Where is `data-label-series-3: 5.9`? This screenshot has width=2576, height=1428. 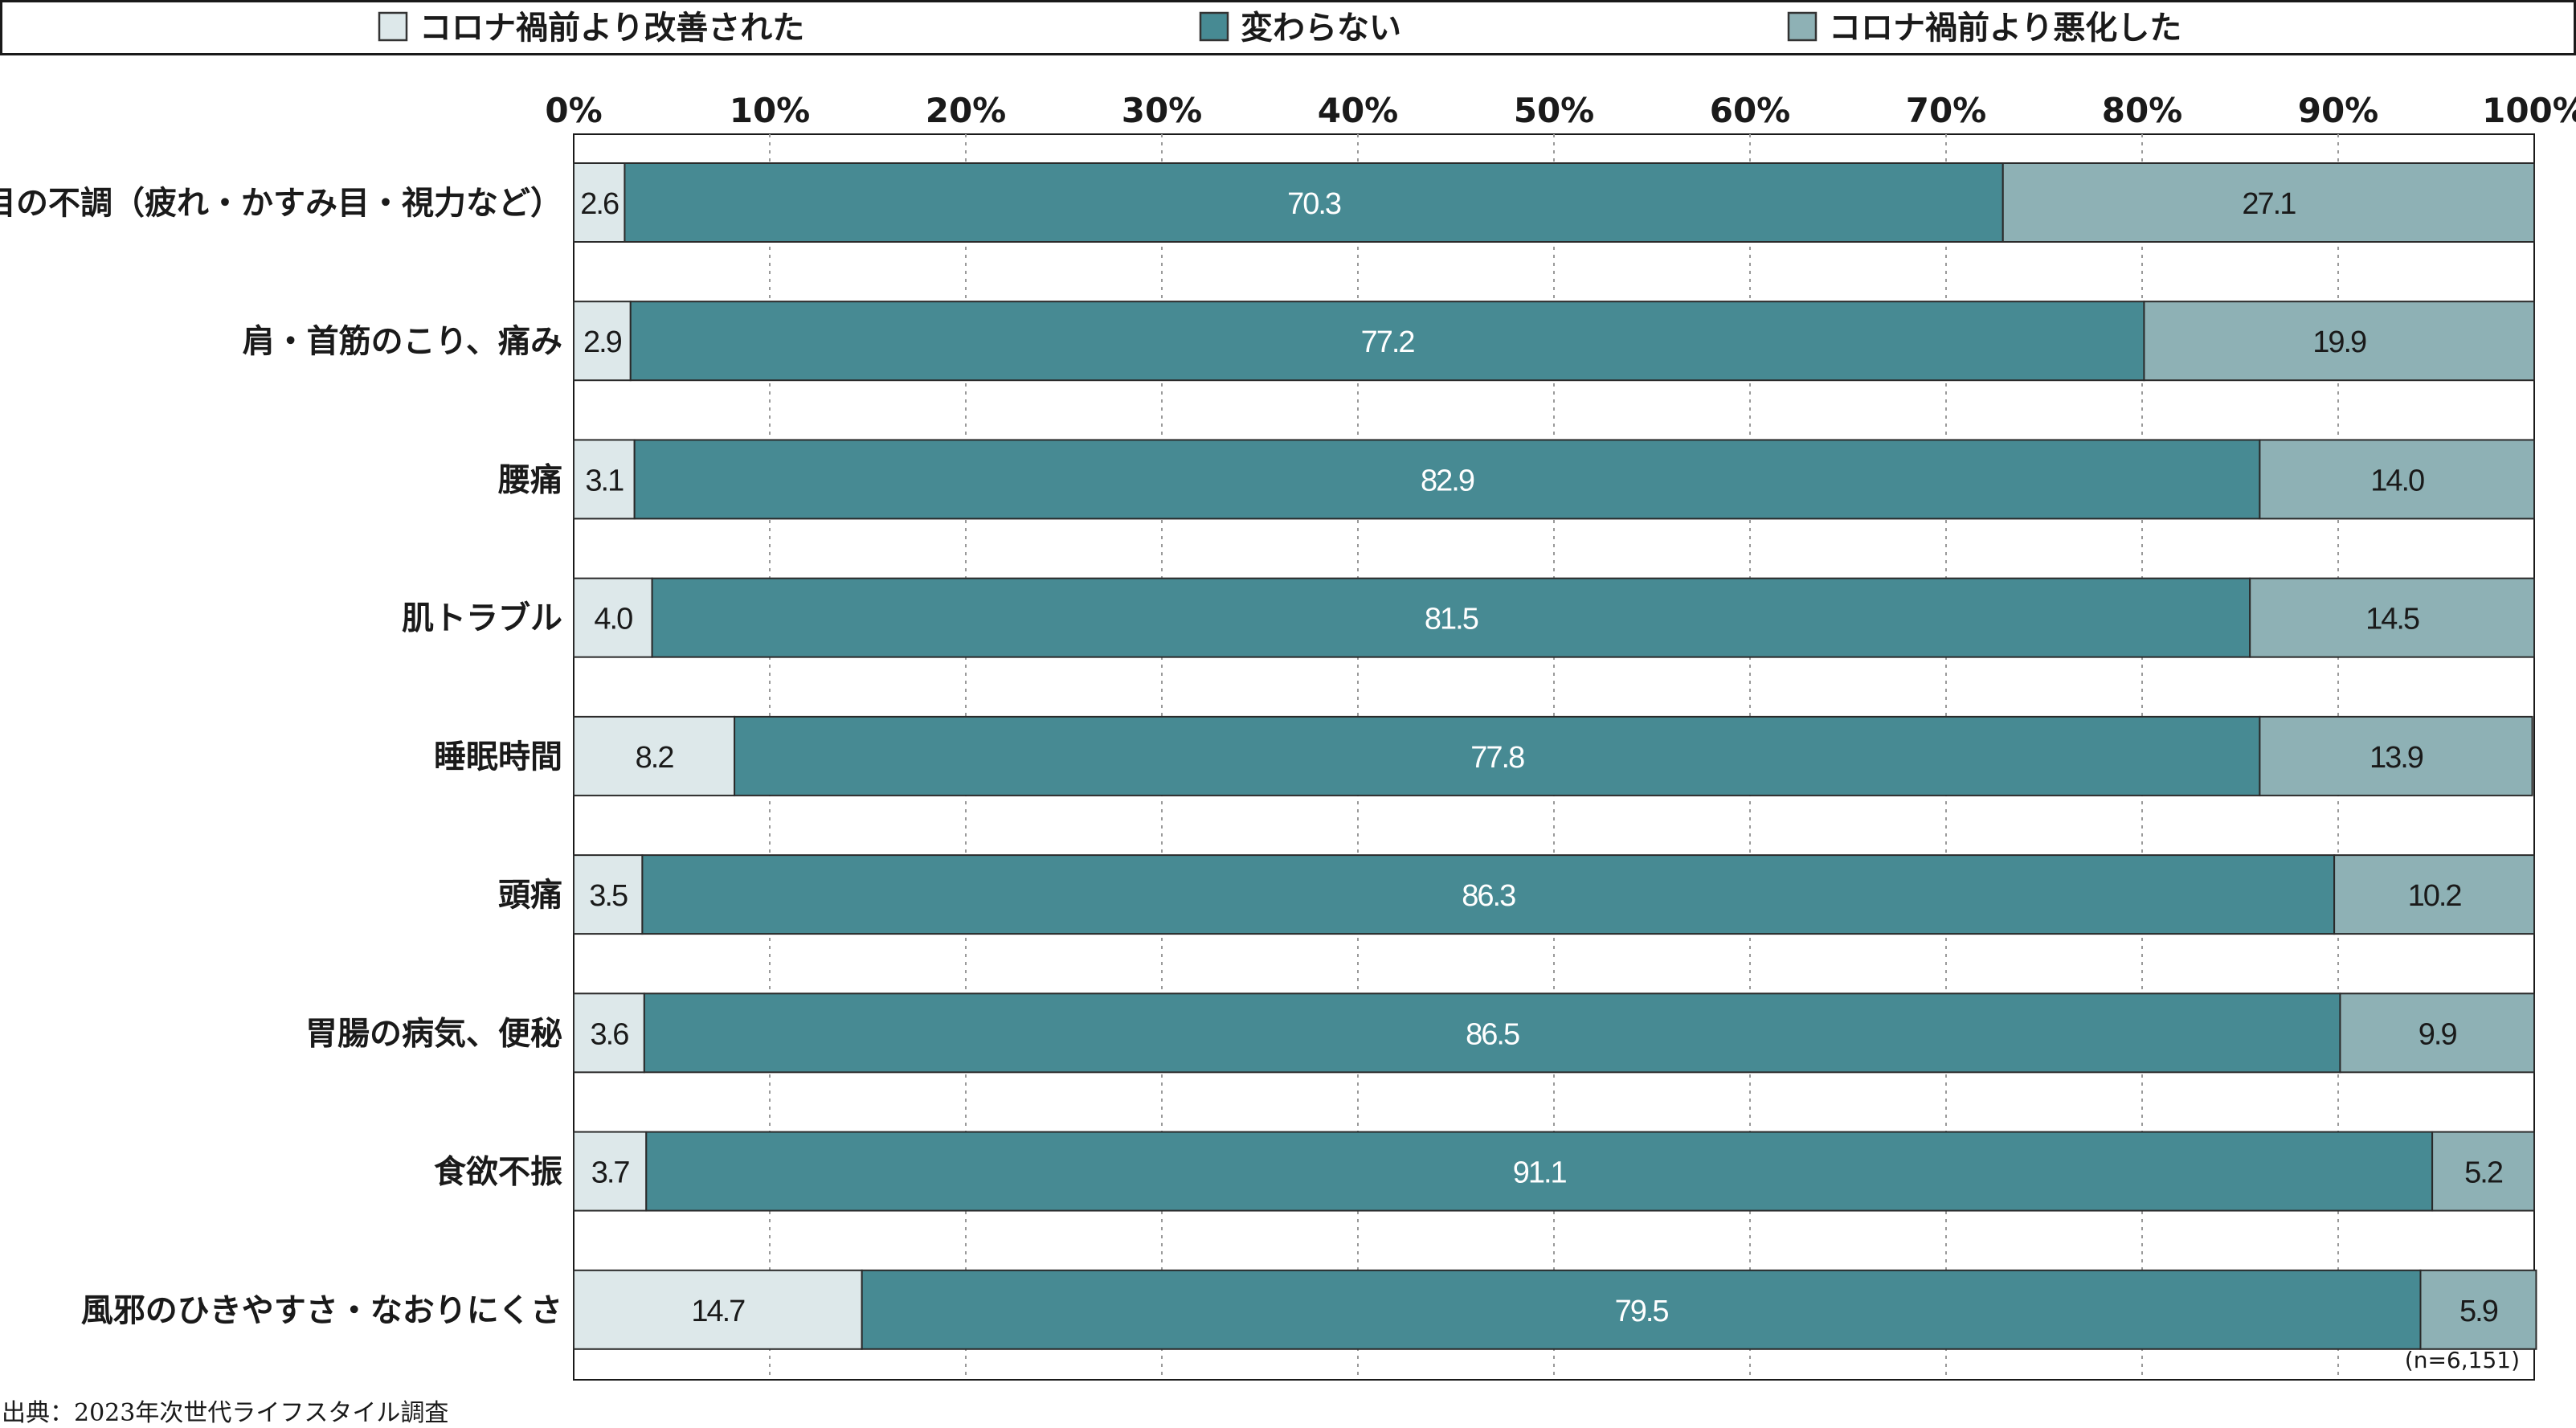
data-label-series-3: 5.9 is located at coordinates (2478, 1311).